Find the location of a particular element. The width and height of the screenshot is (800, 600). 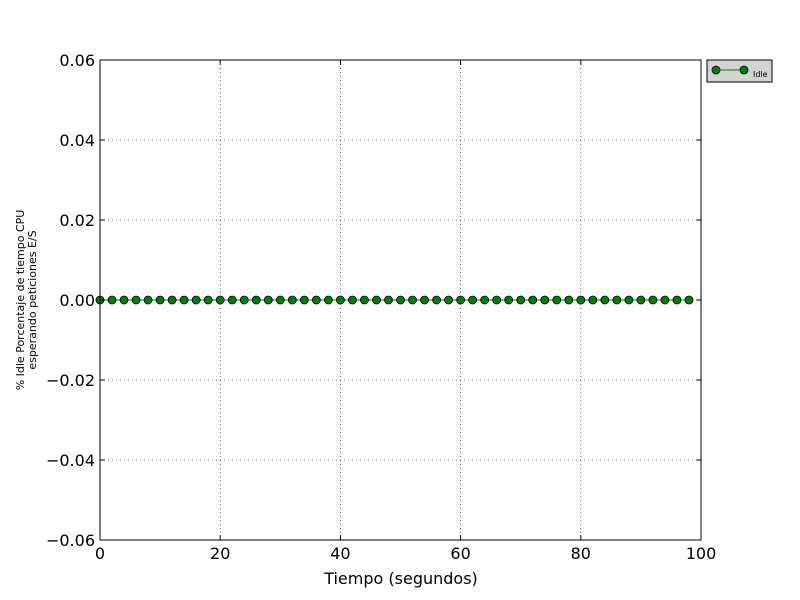

y-tick-label: −0.02 is located at coordinates (70, 380).